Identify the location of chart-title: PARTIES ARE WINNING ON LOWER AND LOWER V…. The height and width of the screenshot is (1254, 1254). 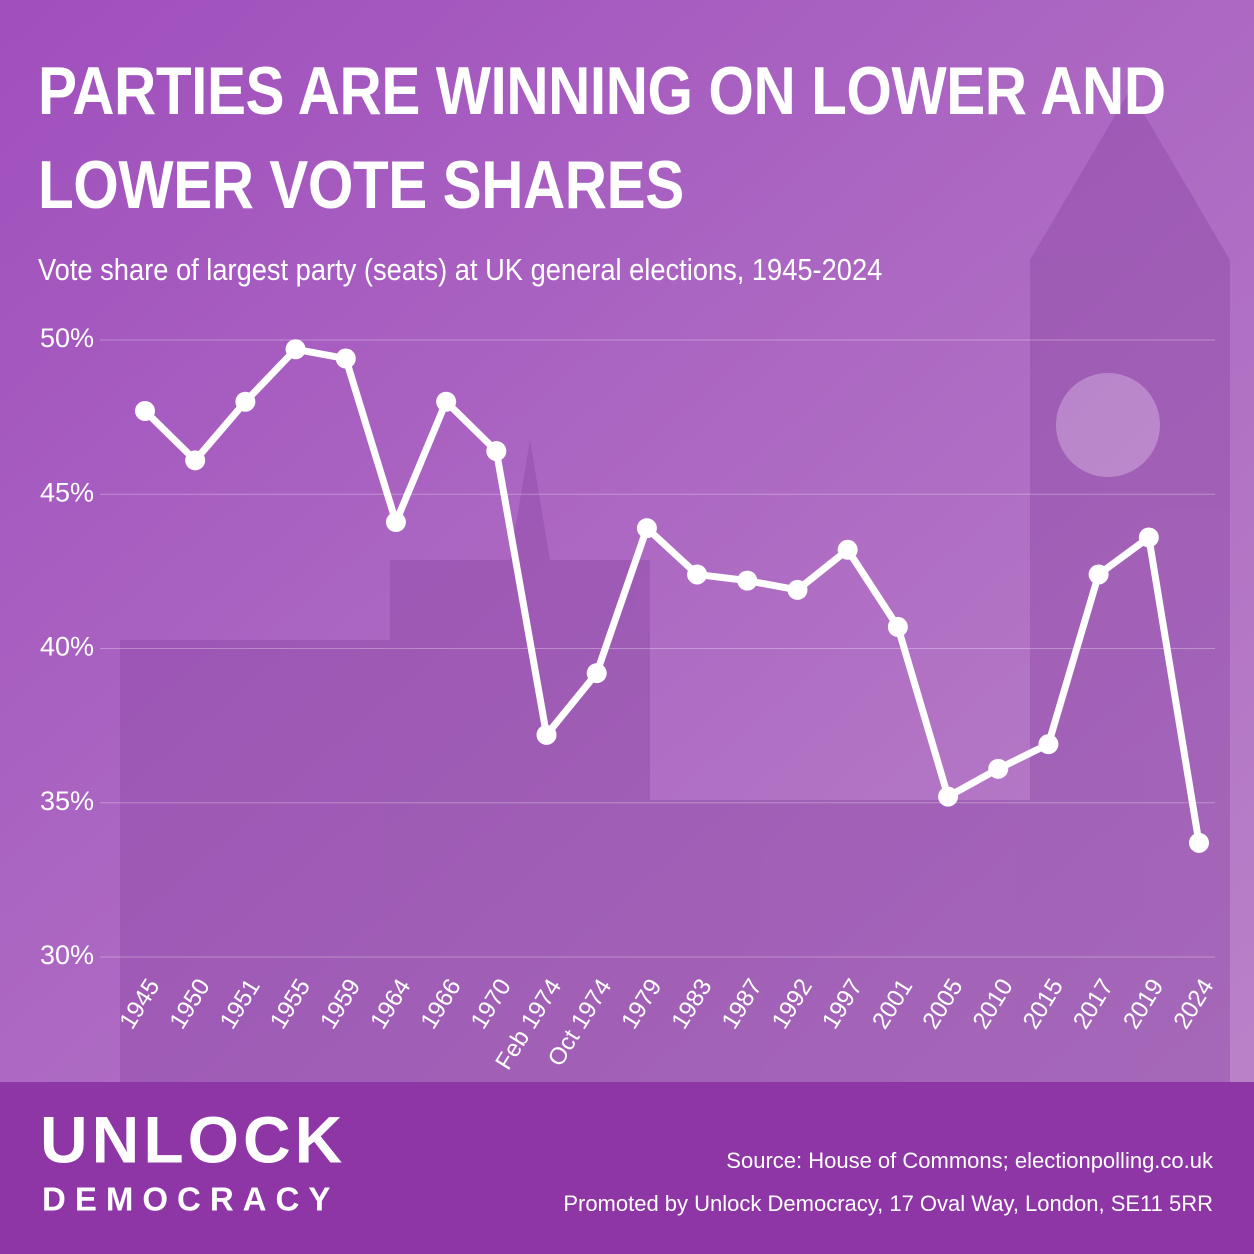
(602, 138).